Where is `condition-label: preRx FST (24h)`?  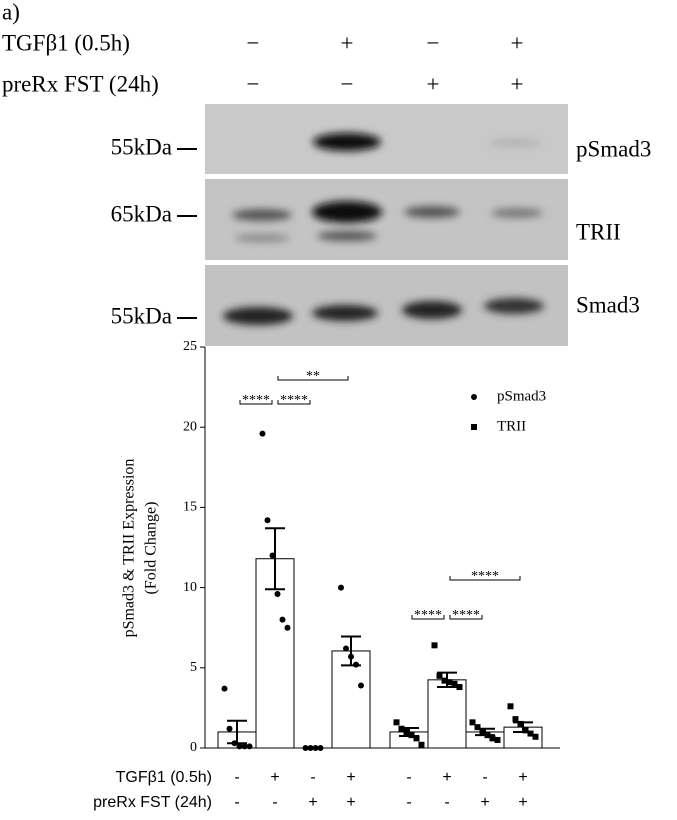
condition-label: preRx FST (24h) is located at coordinates (152, 802).